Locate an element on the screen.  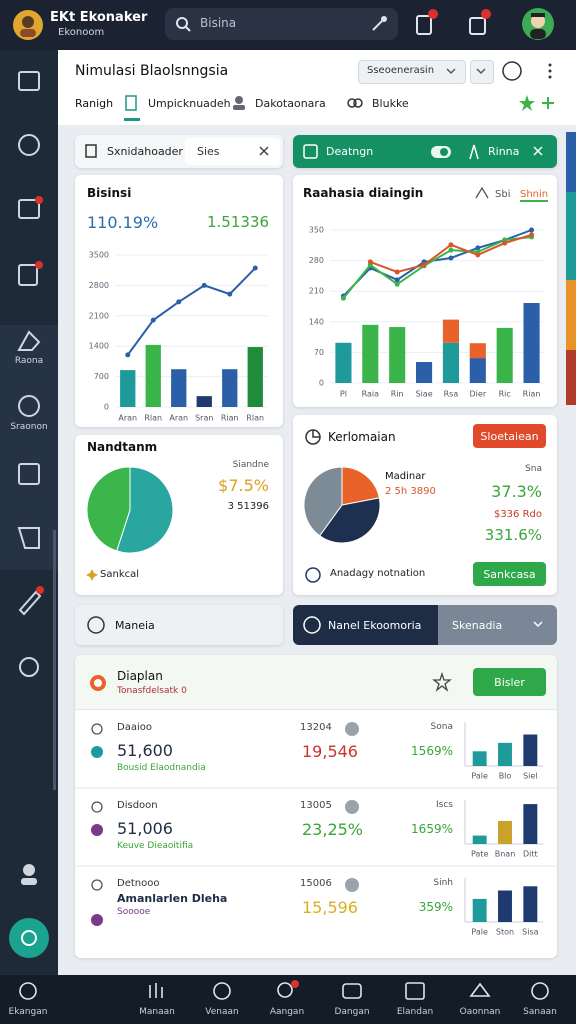
sidebar-label: Sraonon is located at coordinates (29, 427).